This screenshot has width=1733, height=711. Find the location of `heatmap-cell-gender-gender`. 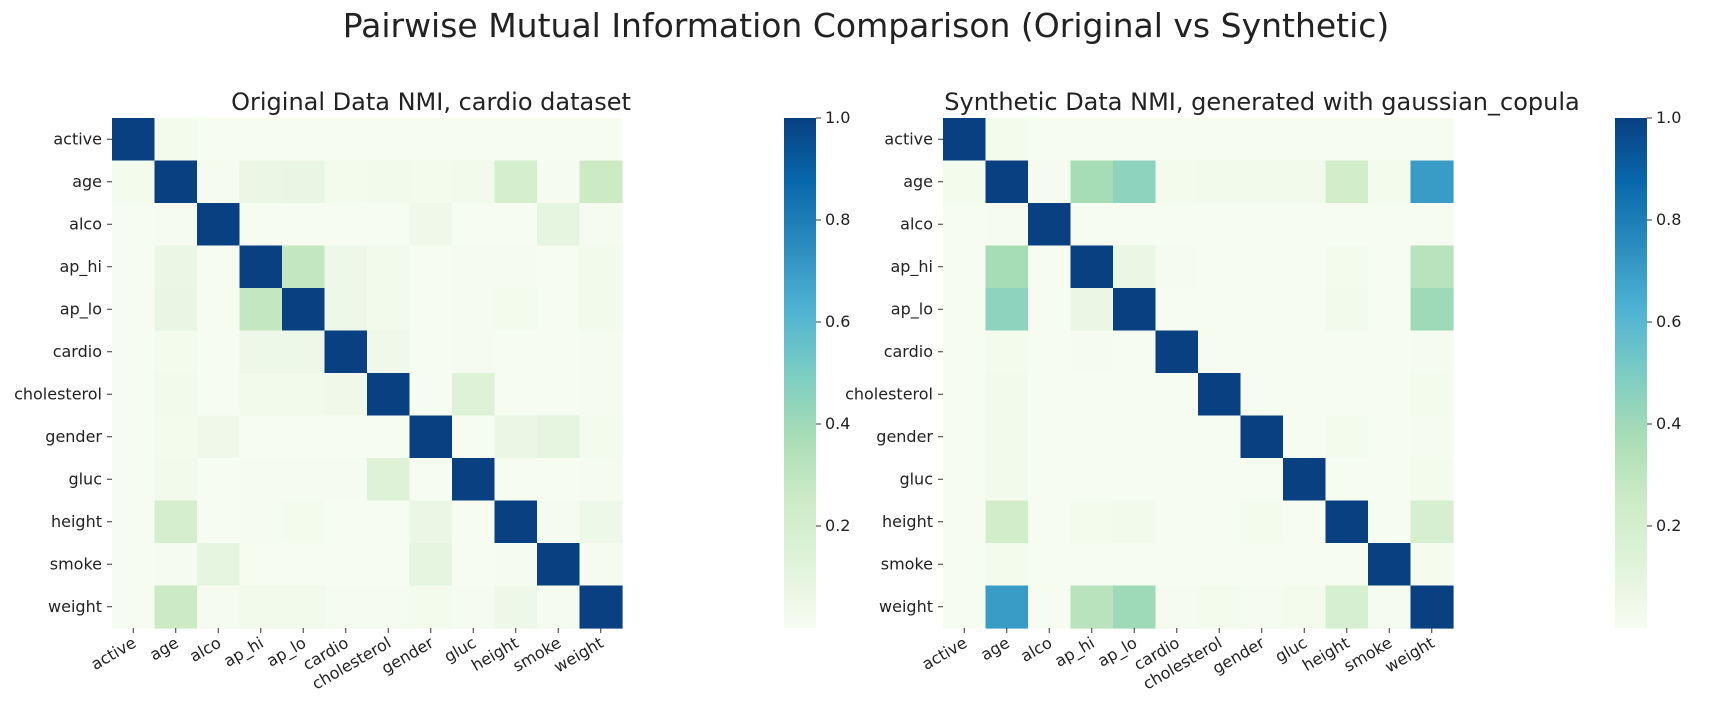

heatmap-cell-gender-gender is located at coordinates (431, 437).